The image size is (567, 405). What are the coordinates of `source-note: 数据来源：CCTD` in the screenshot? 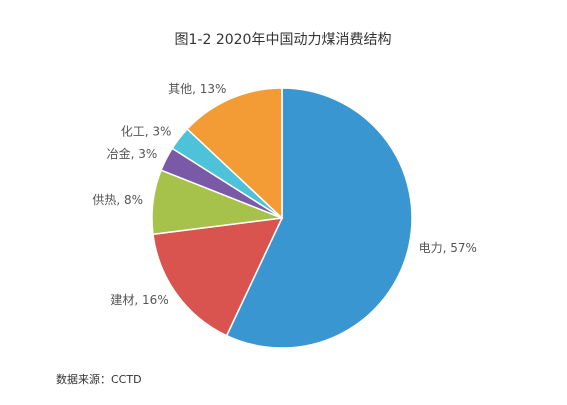 It's located at (99, 379).